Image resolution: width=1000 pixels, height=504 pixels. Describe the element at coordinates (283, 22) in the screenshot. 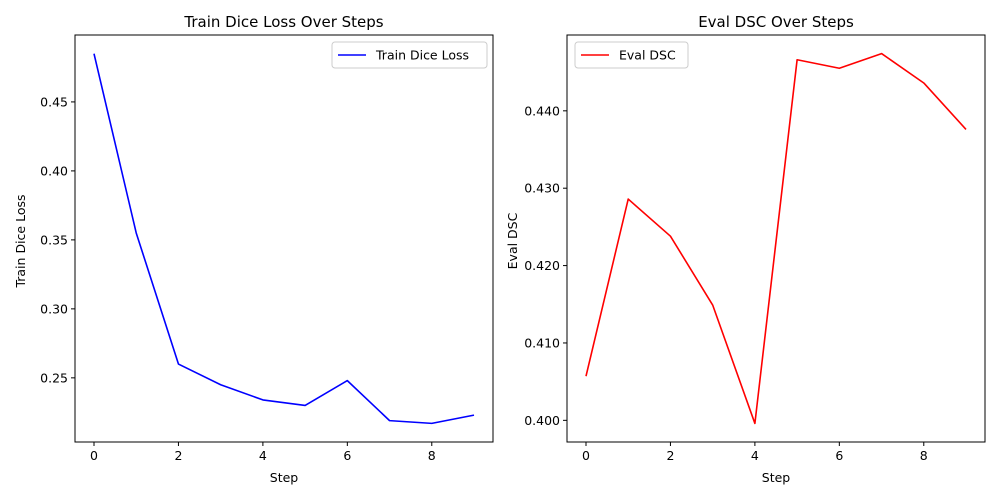

I see `chart-title: Train Dice Loss Over Steps` at that location.